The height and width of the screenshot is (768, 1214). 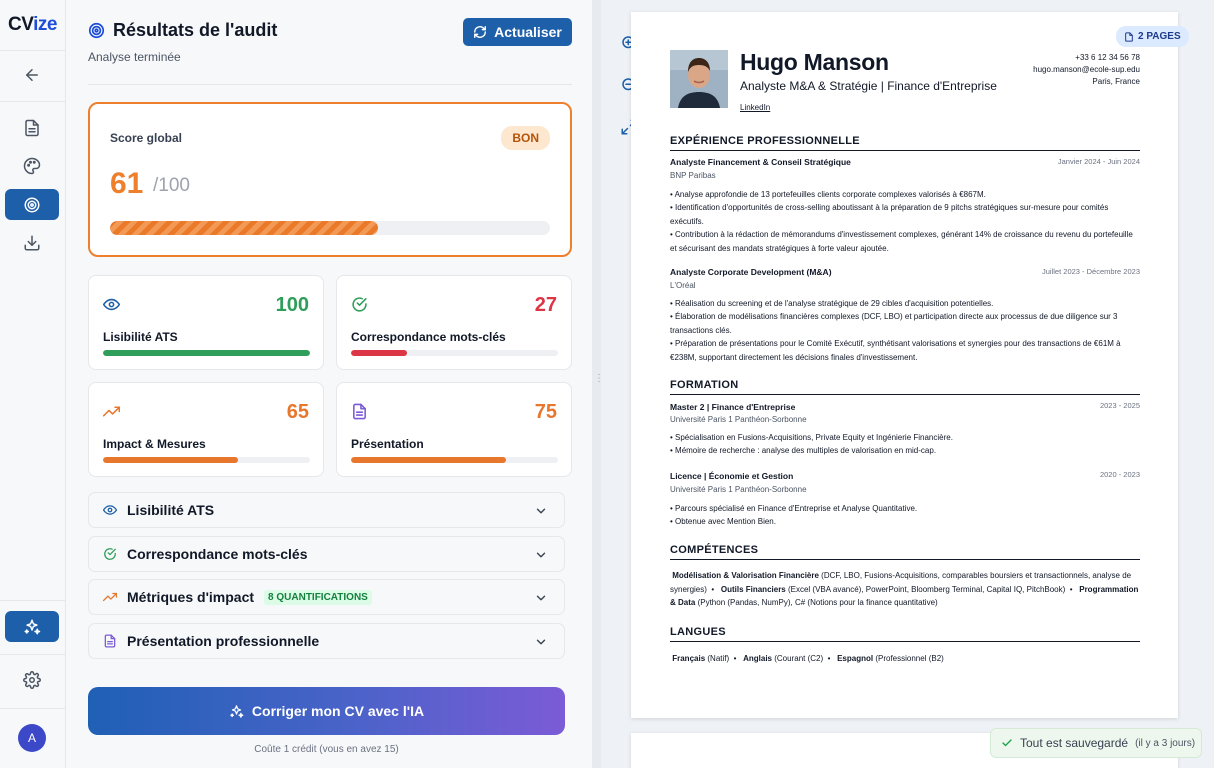 What do you see at coordinates (689, 658) in the screenshot?
I see `language-name: Français` at bounding box center [689, 658].